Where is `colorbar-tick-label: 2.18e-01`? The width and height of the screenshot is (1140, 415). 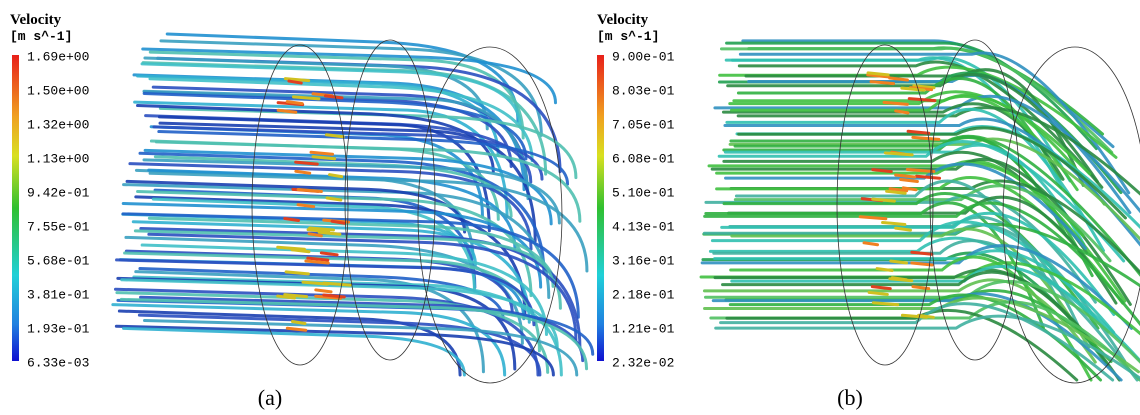 colorbar-tick-label: 2.18e-01 is located at coordinates (643, 294).